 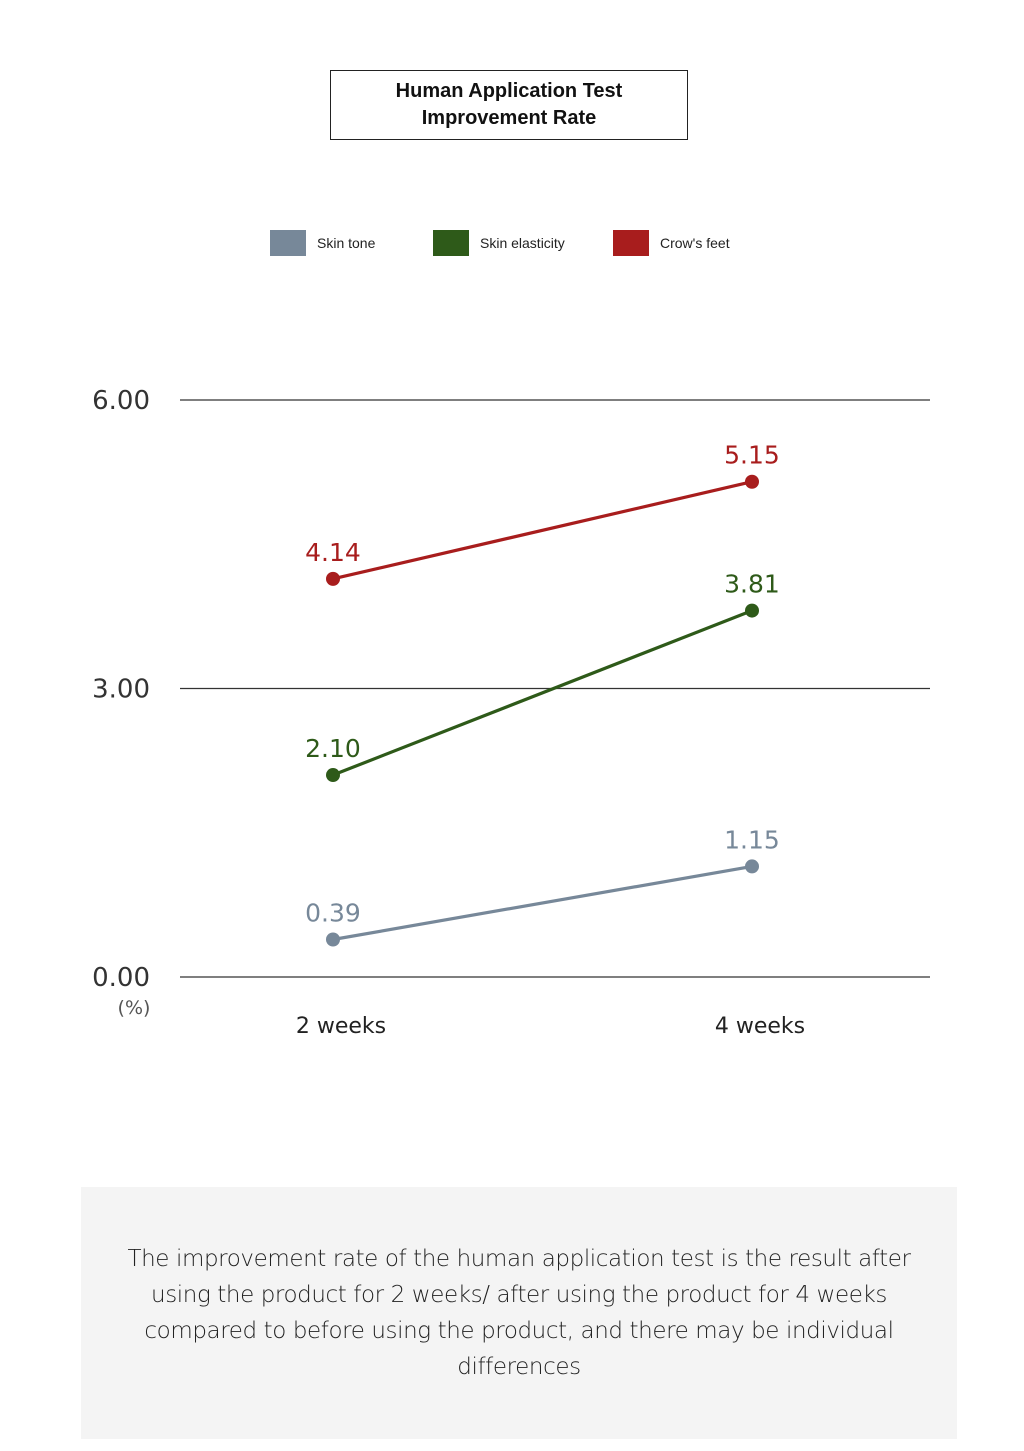 I want to click on data-label-skin-elasticity: 2.10, so click(x=333, y=748).